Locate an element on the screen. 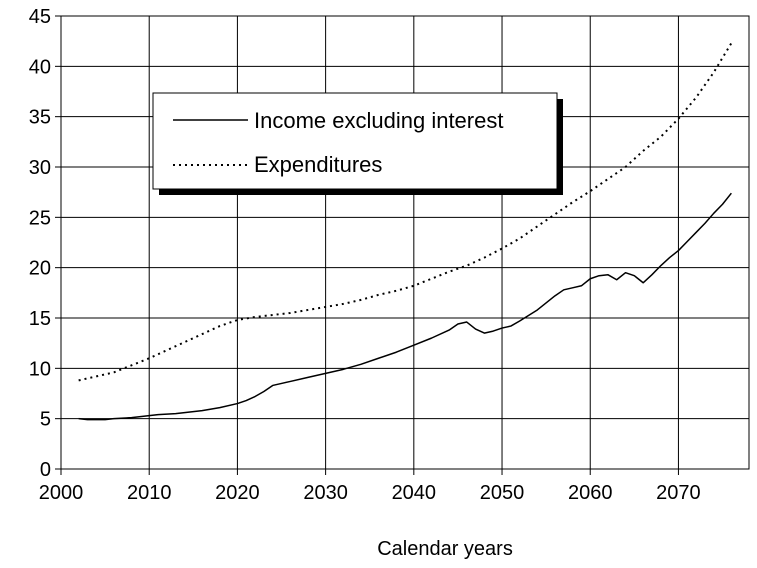 The width and height of the screenshot is (757, 568). y-tick-label: 35 is located at coordinates (40, 118).